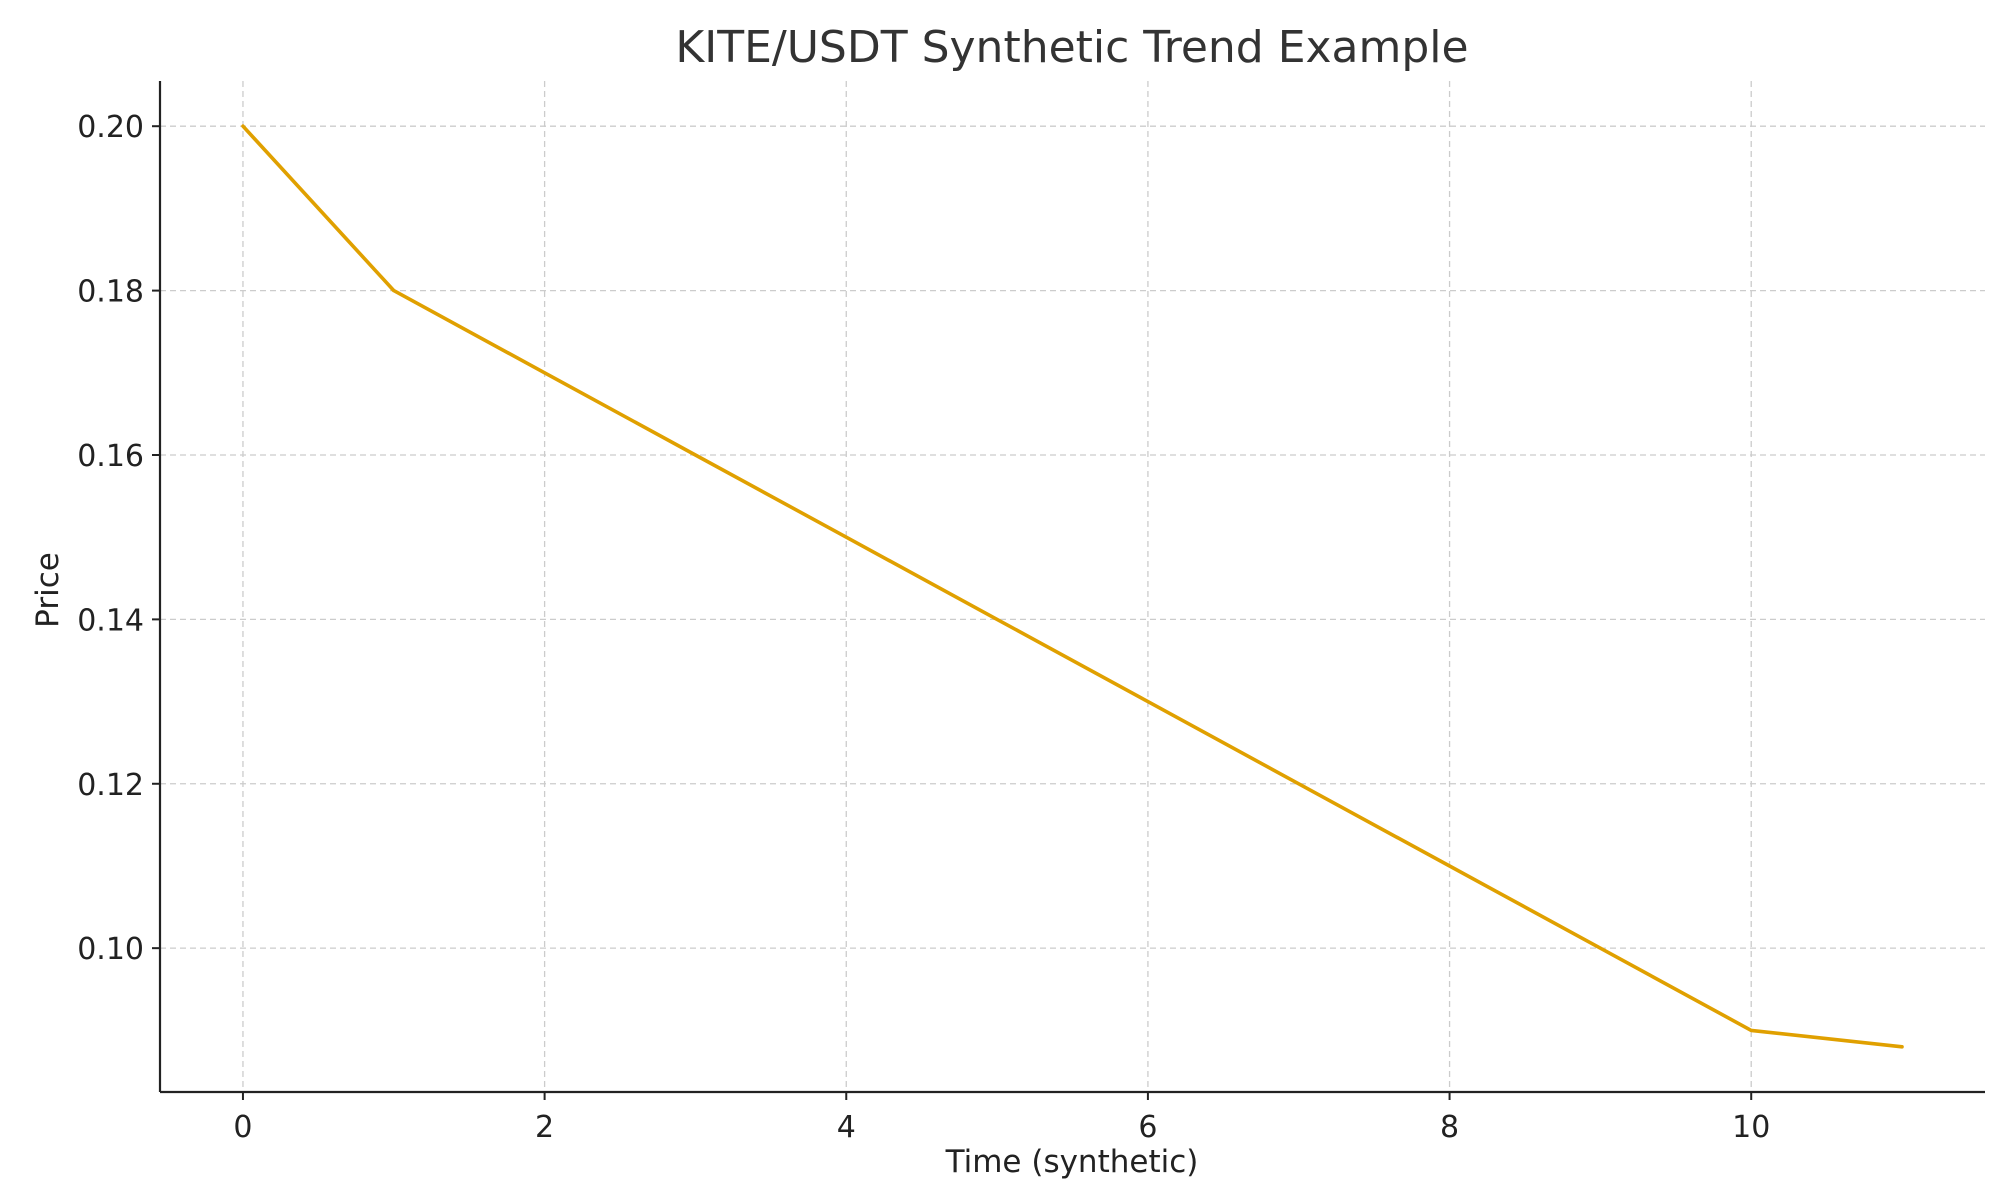 This screenshot has height=1200, width=2000. What do you see at coordinates (1449, 1127) in the screenshot?
I see `x-tick-label: 8` at bounding box center [1449, 1127].